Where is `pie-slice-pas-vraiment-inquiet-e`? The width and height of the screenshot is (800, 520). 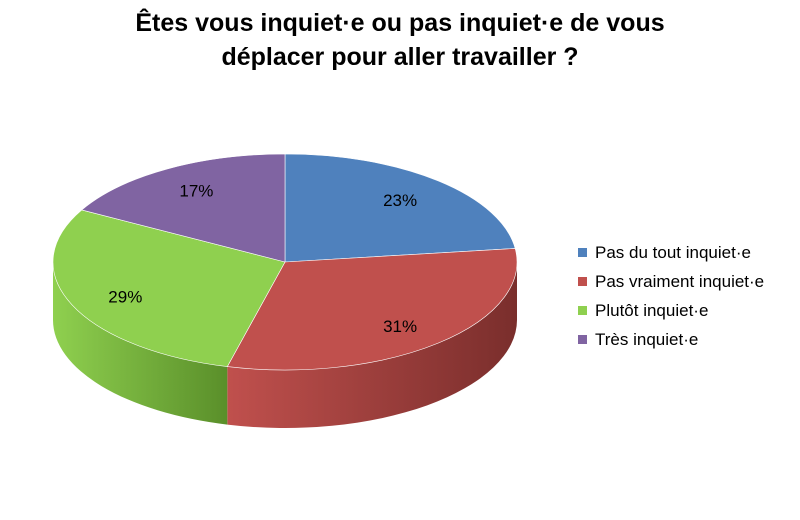
pie-slice-pas-vraiment-inquiet-e is located at coordinates (372, 309).